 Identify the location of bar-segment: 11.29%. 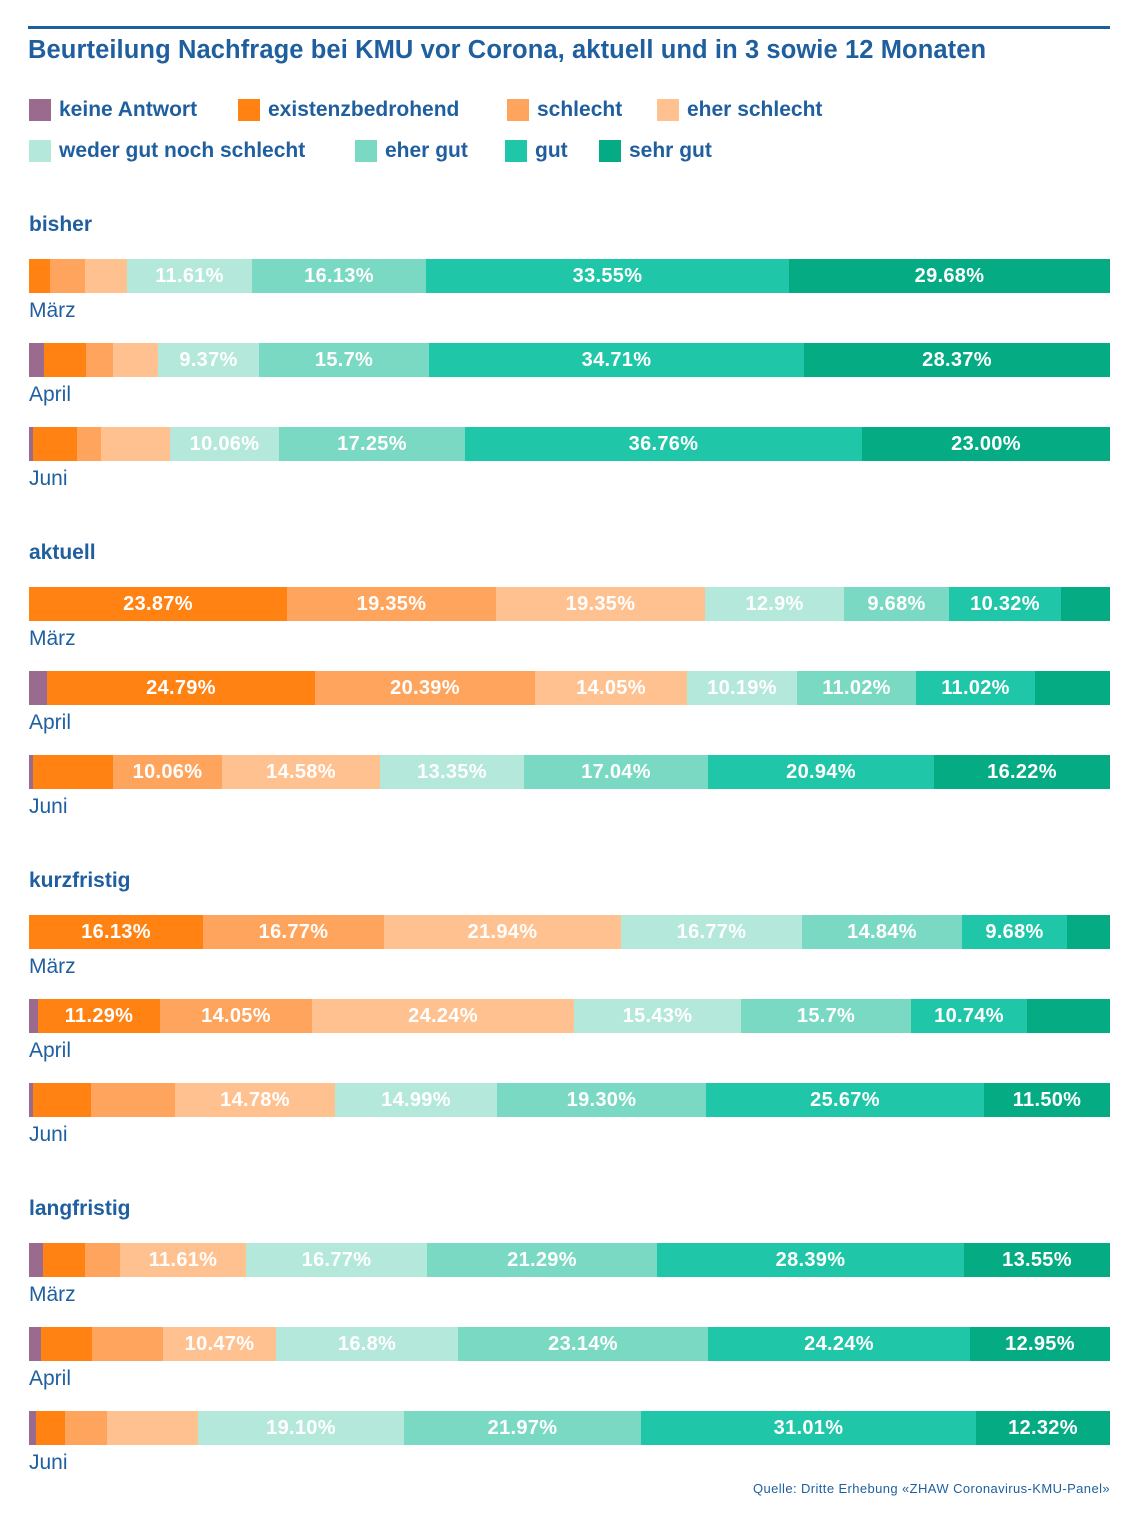
(99, 1016).